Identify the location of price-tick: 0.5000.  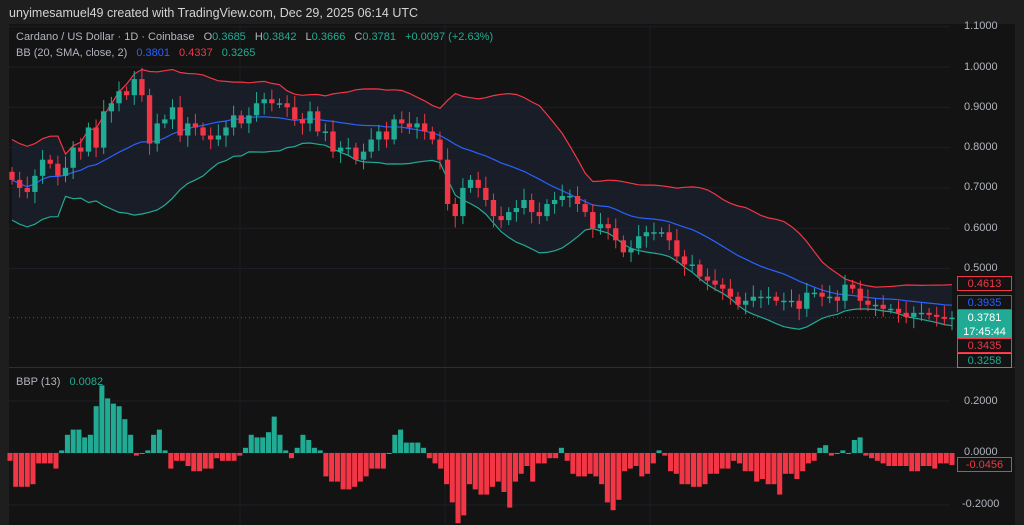
(981, 268).